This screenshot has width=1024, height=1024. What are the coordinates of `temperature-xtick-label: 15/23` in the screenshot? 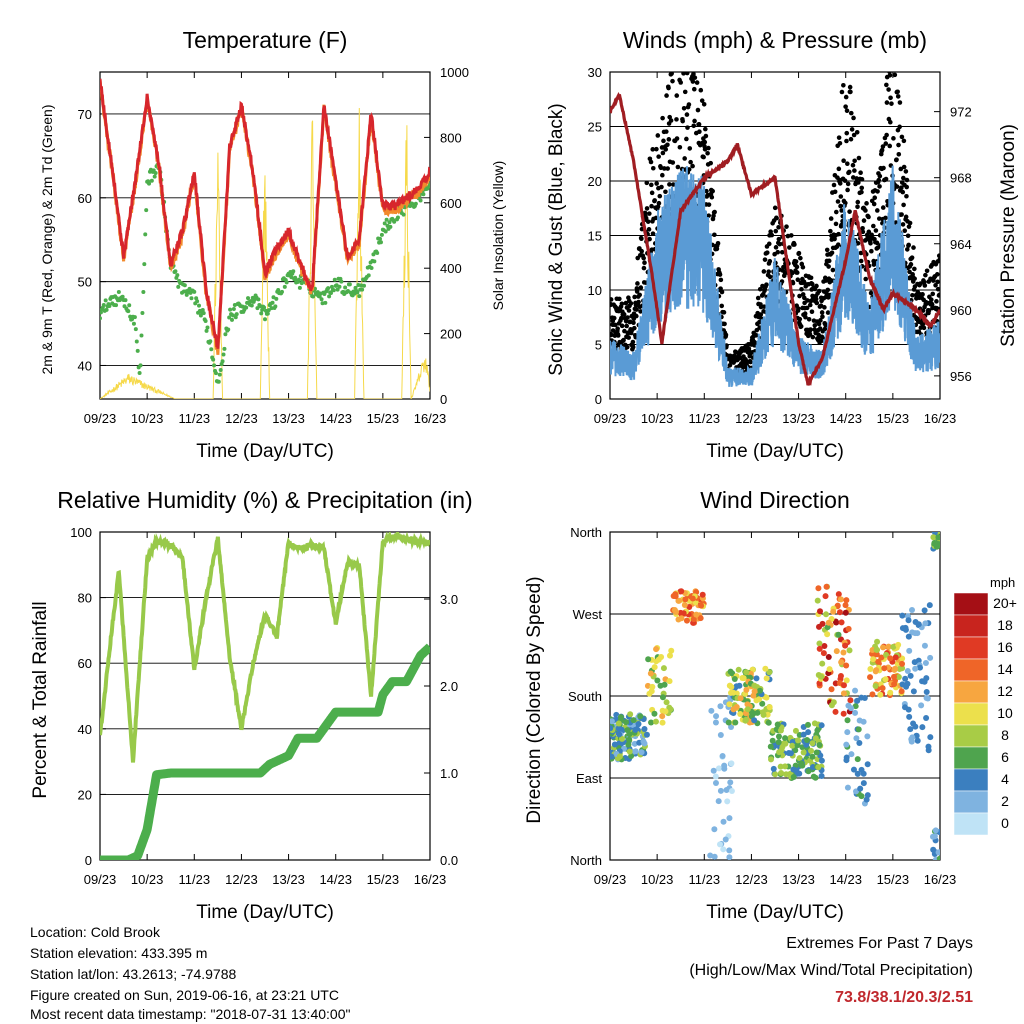 It's located at (383, 418).